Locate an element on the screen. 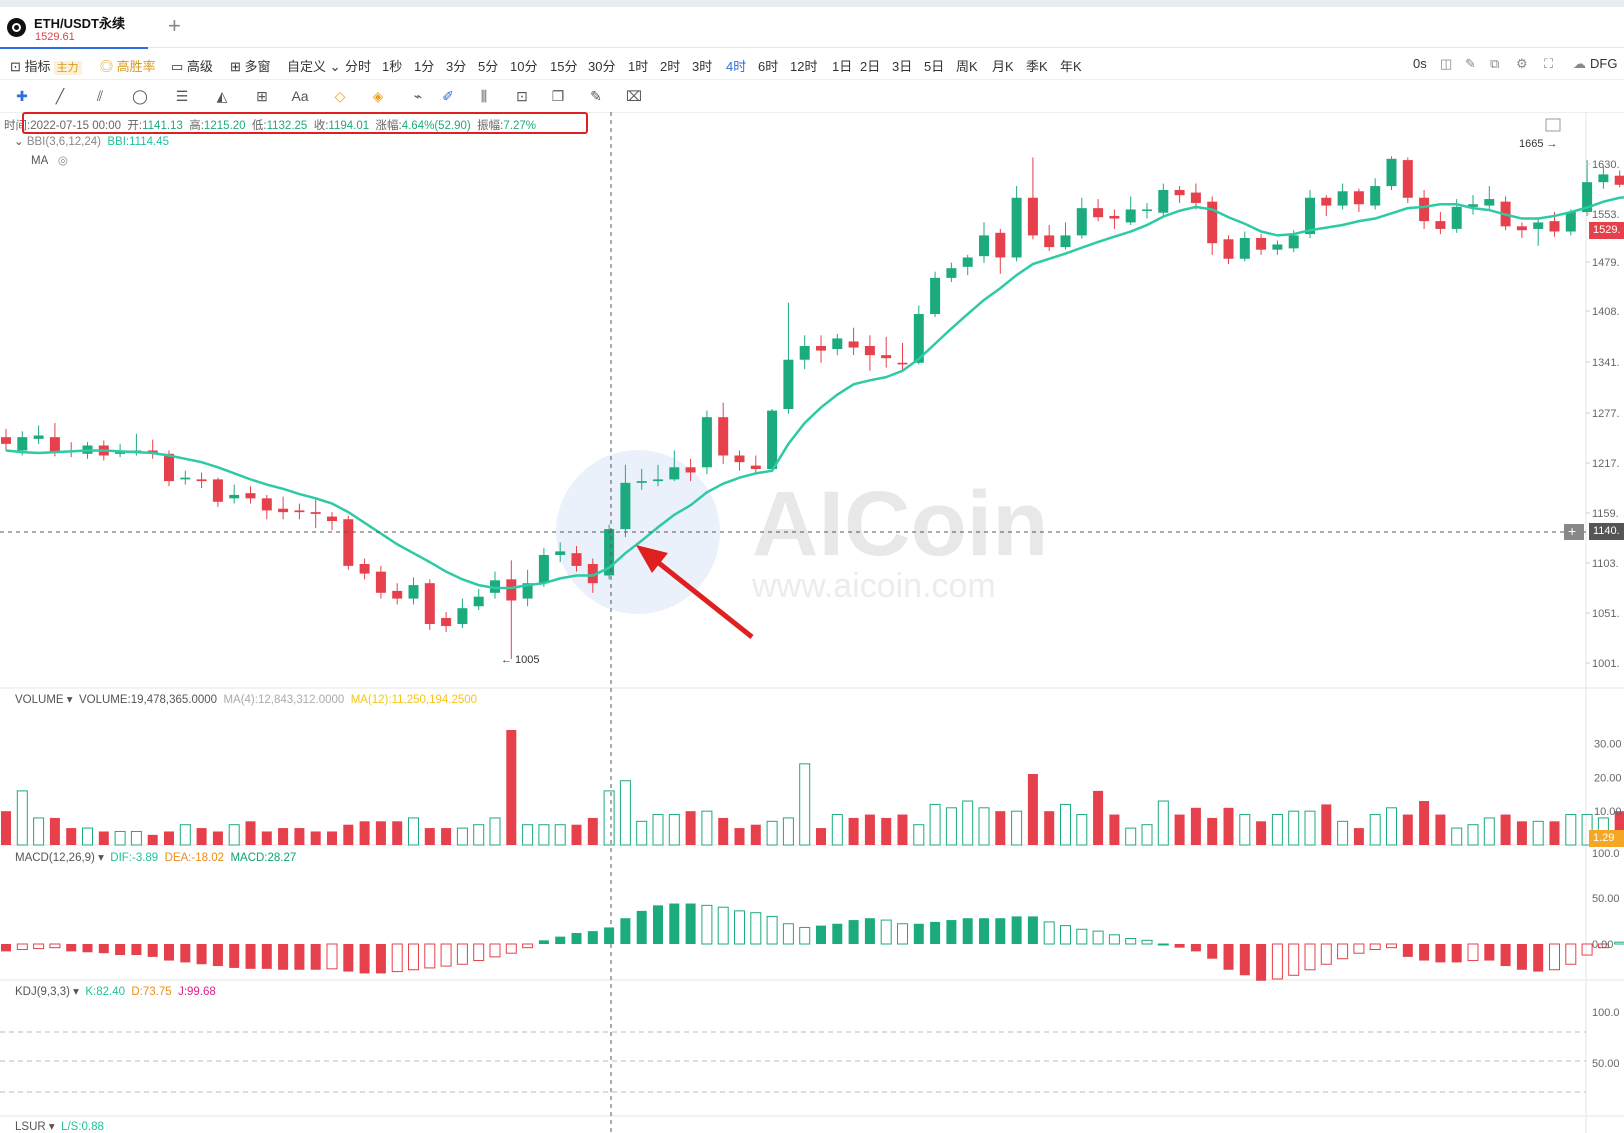 The width and height of the screenshot is (1624, 1133). candle-icon: ⫼ is located at coordinates (484, 96).